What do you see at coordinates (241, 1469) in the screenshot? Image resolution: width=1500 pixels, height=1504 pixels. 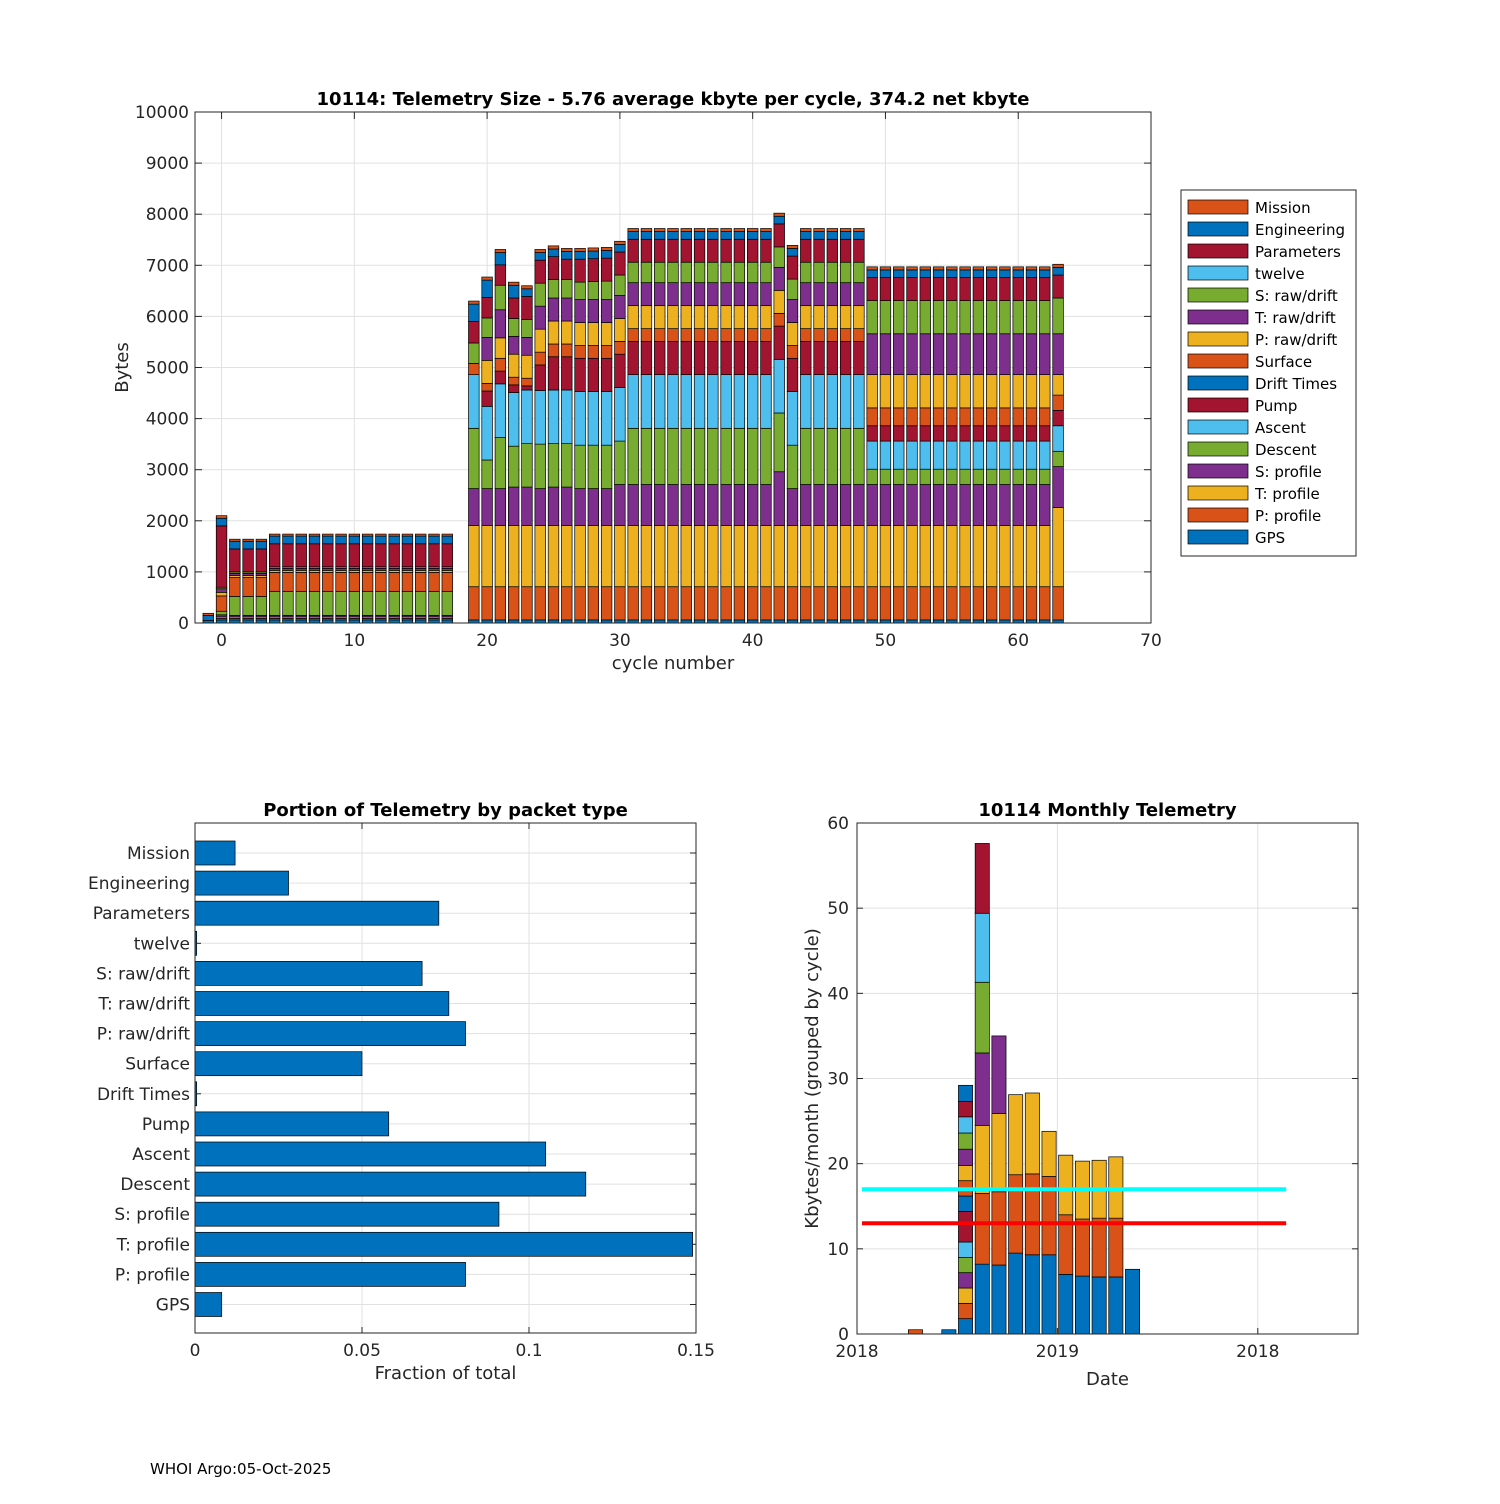 I see `footer-label: WHOI Argo:05-Oct-2025` at bounding box center [241, 1469].